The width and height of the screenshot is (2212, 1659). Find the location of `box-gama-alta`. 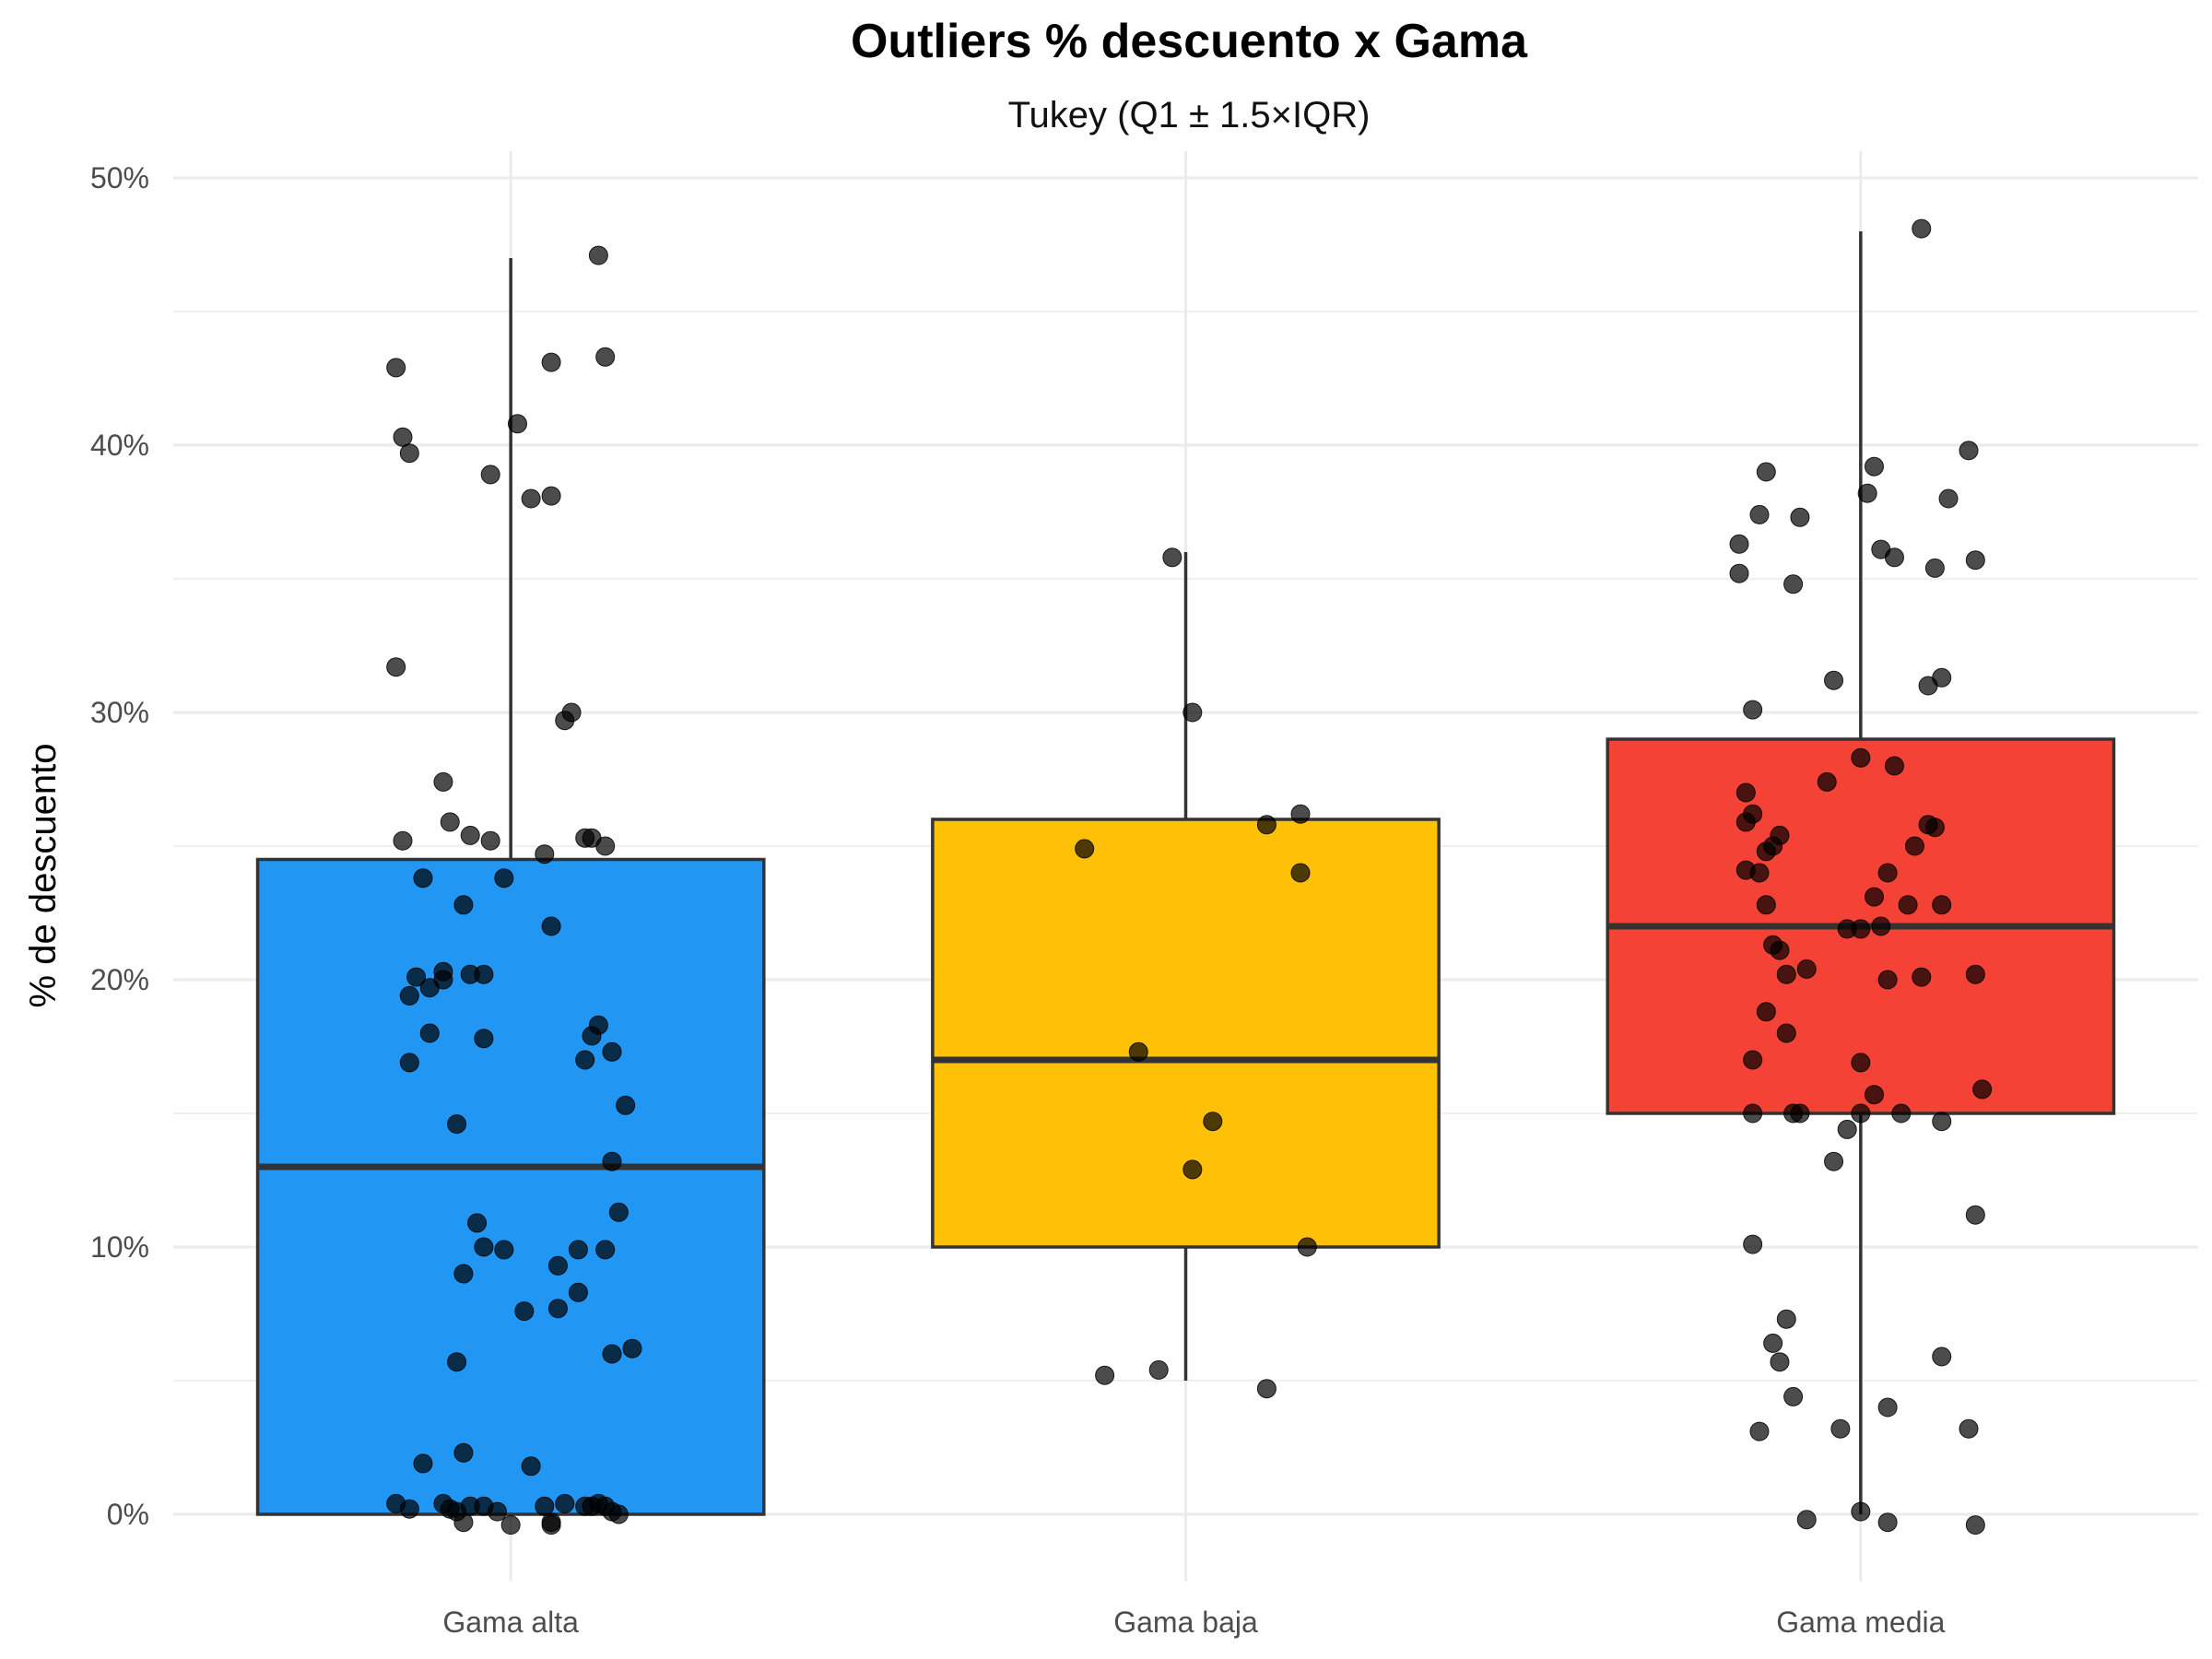

box-gama-alta is located at coordinates (510, 1186).